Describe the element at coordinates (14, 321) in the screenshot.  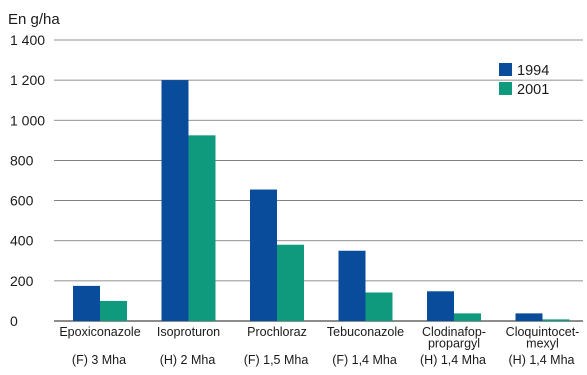
I see `y-tick-label: 0` at that location.